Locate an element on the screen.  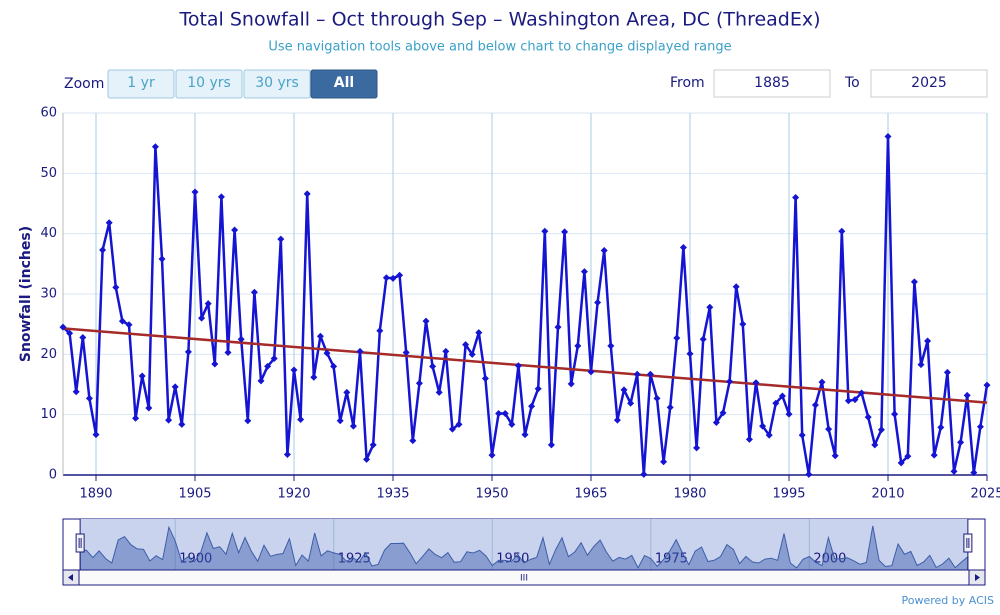
scroll-right-arrow is located at coordinates (977, 577).